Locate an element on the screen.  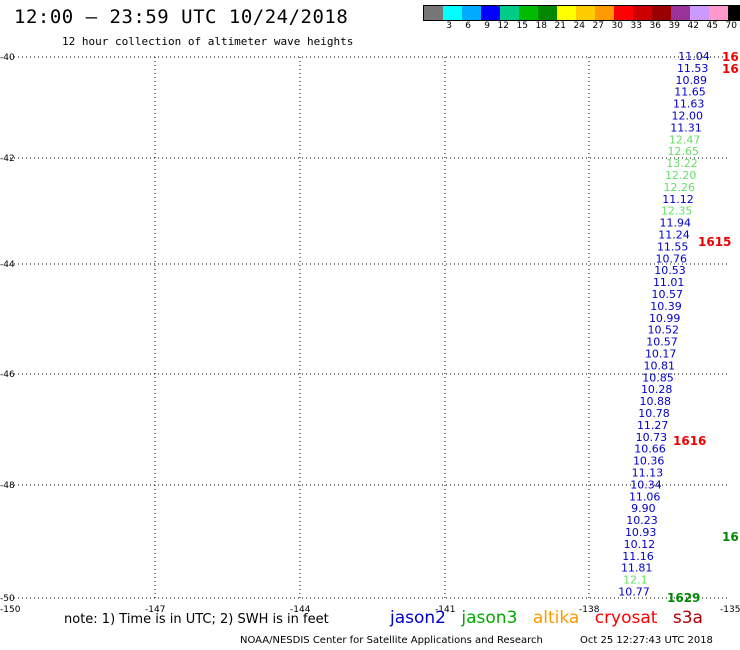
swh-value: 10.12 is located at coordinates (640, 544).